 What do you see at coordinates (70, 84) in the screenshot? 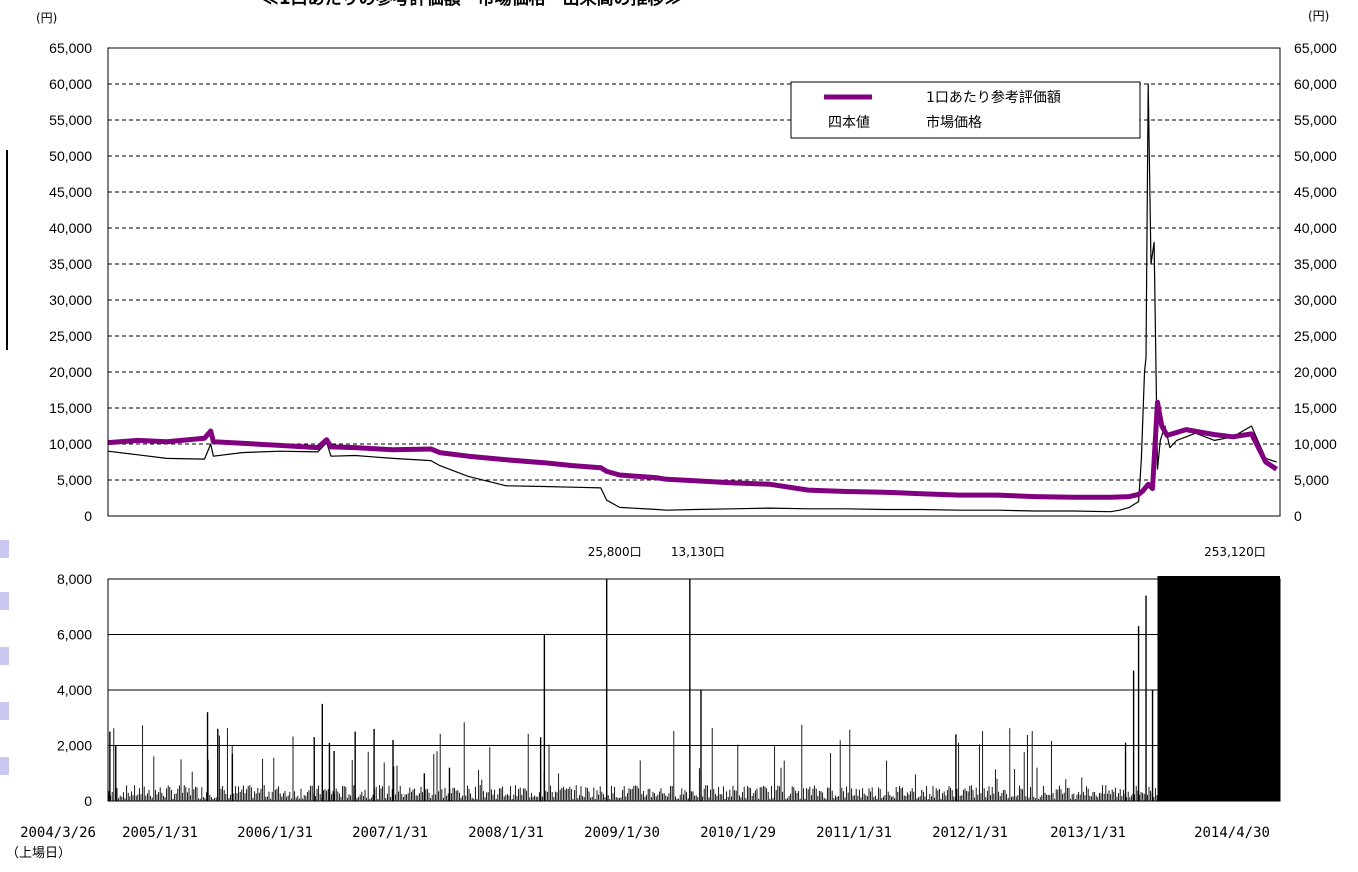
I see `price-y-tick-left: 60,000` at bounding box center [70, 84].